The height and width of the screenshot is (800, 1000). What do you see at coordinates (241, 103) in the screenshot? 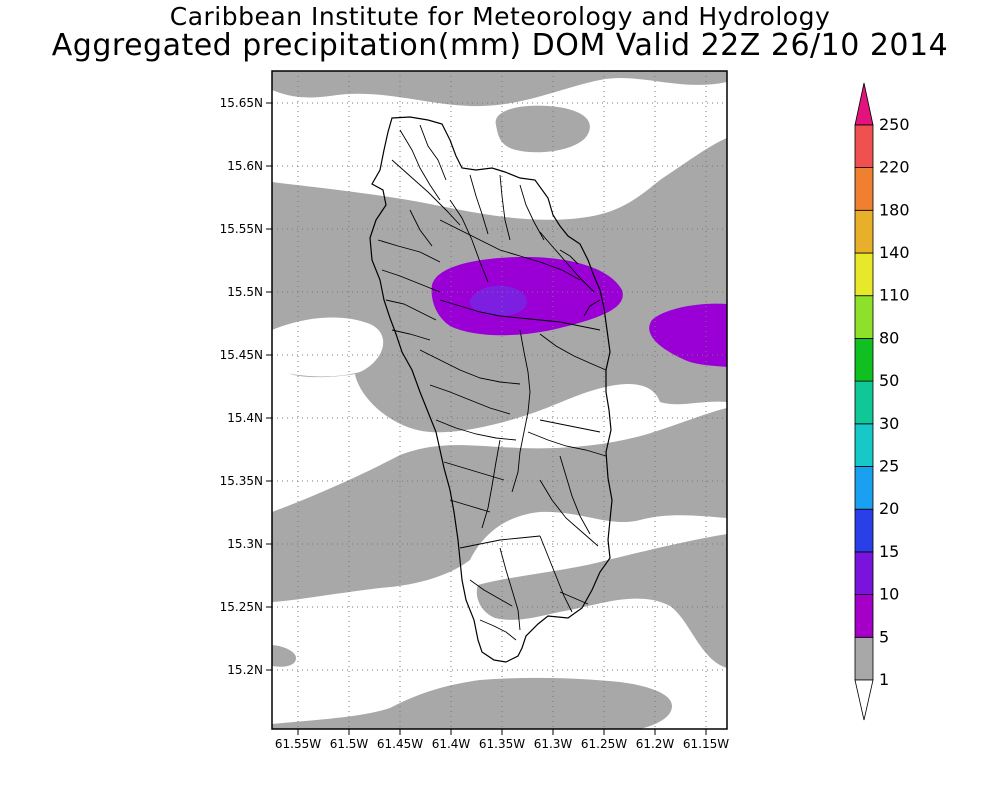
I see `lat-tick-label: 15.65N` at bounding box center [241, 103].